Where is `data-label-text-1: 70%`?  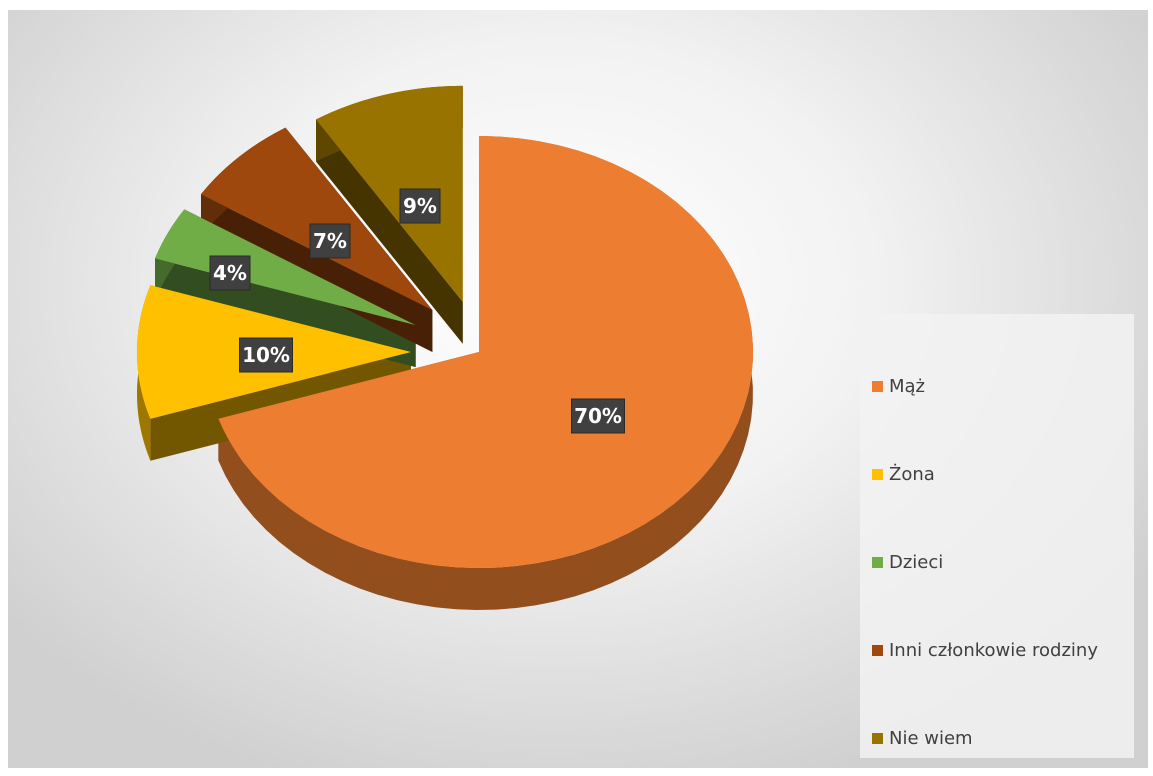
data-label-text-1: 70% is located at coordinates (598, 416).